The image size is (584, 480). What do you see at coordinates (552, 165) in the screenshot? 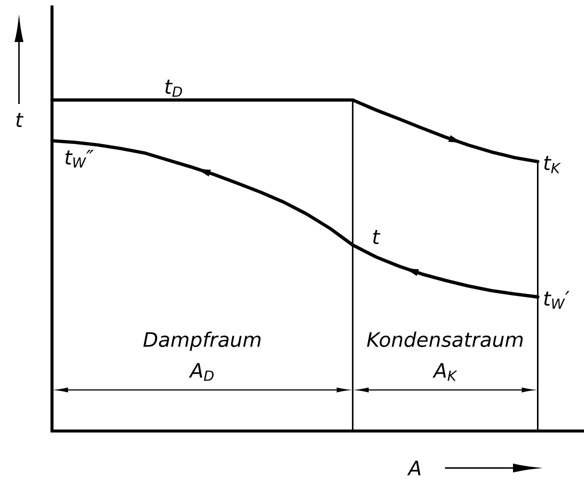
I see `annotation: t$_{K}$` at bounding box center [552, 165].